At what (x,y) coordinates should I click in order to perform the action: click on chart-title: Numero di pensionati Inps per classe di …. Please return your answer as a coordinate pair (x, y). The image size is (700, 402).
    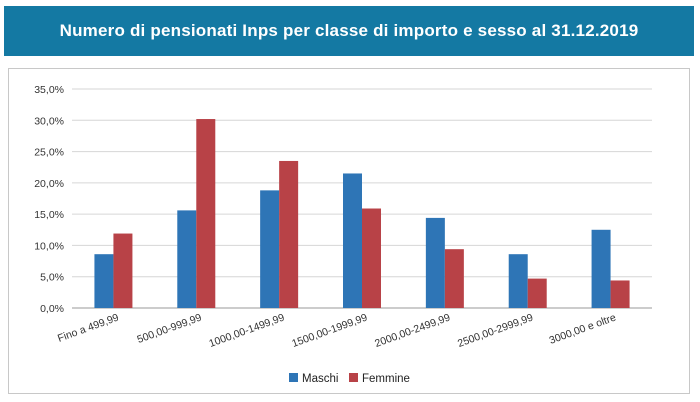
    Looking at the image, I should click on (349, 30).